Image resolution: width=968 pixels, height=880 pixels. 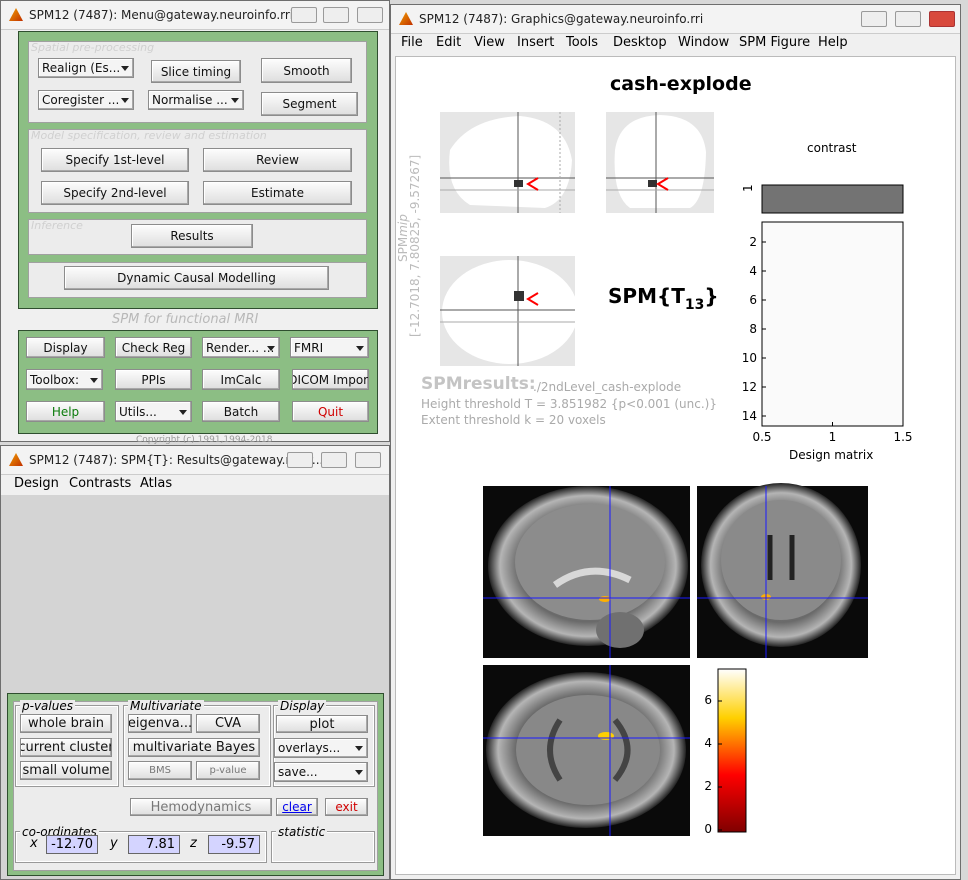 What do you see at coordinates (153, 379) in the screenshot?
I see `button: PPIs` at bounding box center [153, 379].